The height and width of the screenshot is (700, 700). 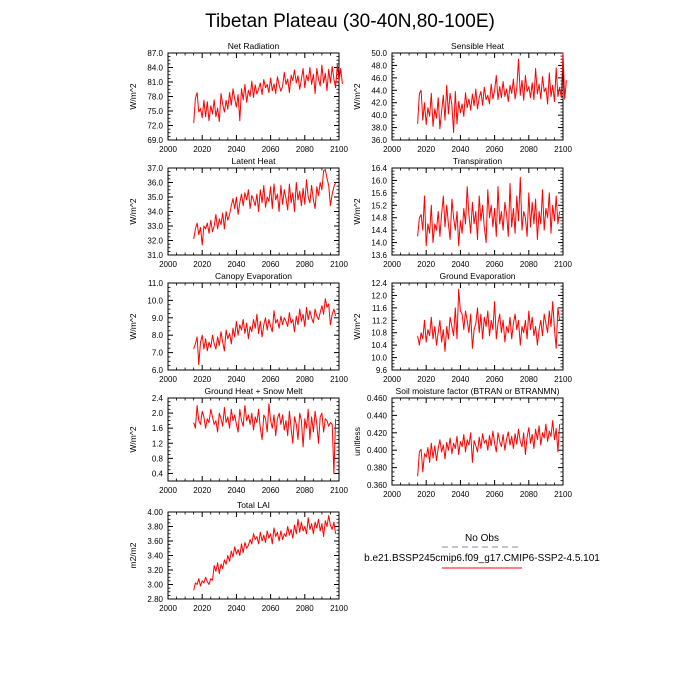 I want to click on legend-obs-label: No Obs, so click(x=482, y=538).